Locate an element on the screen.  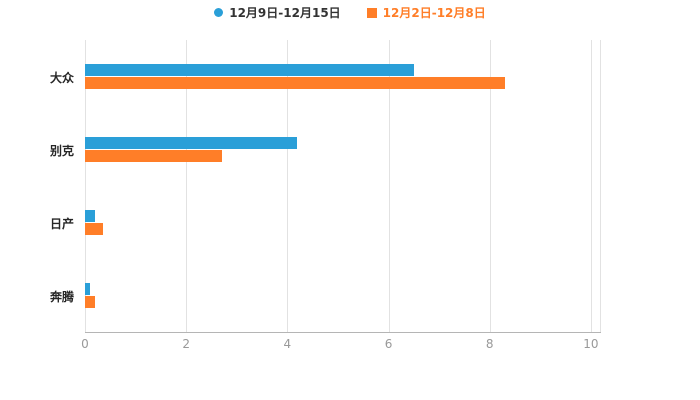
x-axis-tick-labels: 0 2 4 6 8 10 is located at coordinates (341, 347).